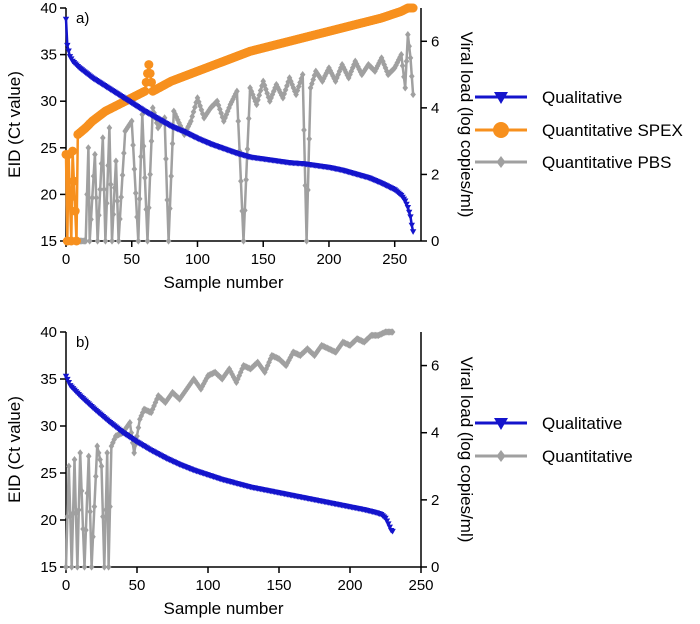  Describe the element at coordinates (48, 332) in the screenshot. I see `y-tick-label: 40` at that location.